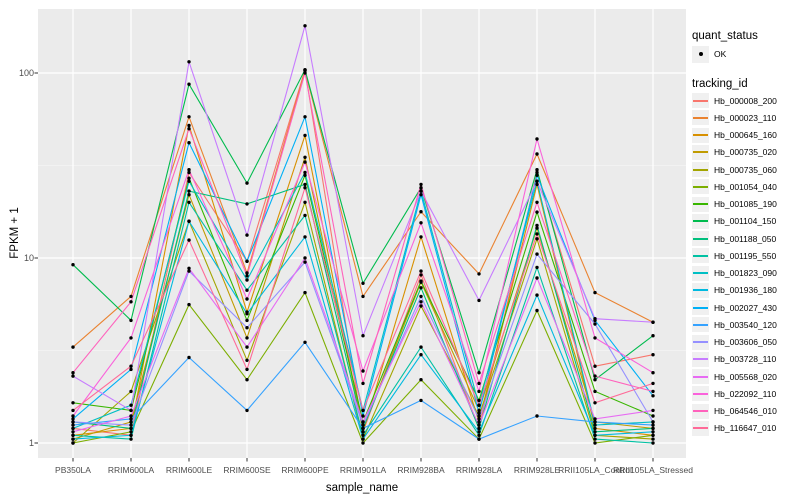  I want to click on legend-label-ok: OK, so click(720, 54).